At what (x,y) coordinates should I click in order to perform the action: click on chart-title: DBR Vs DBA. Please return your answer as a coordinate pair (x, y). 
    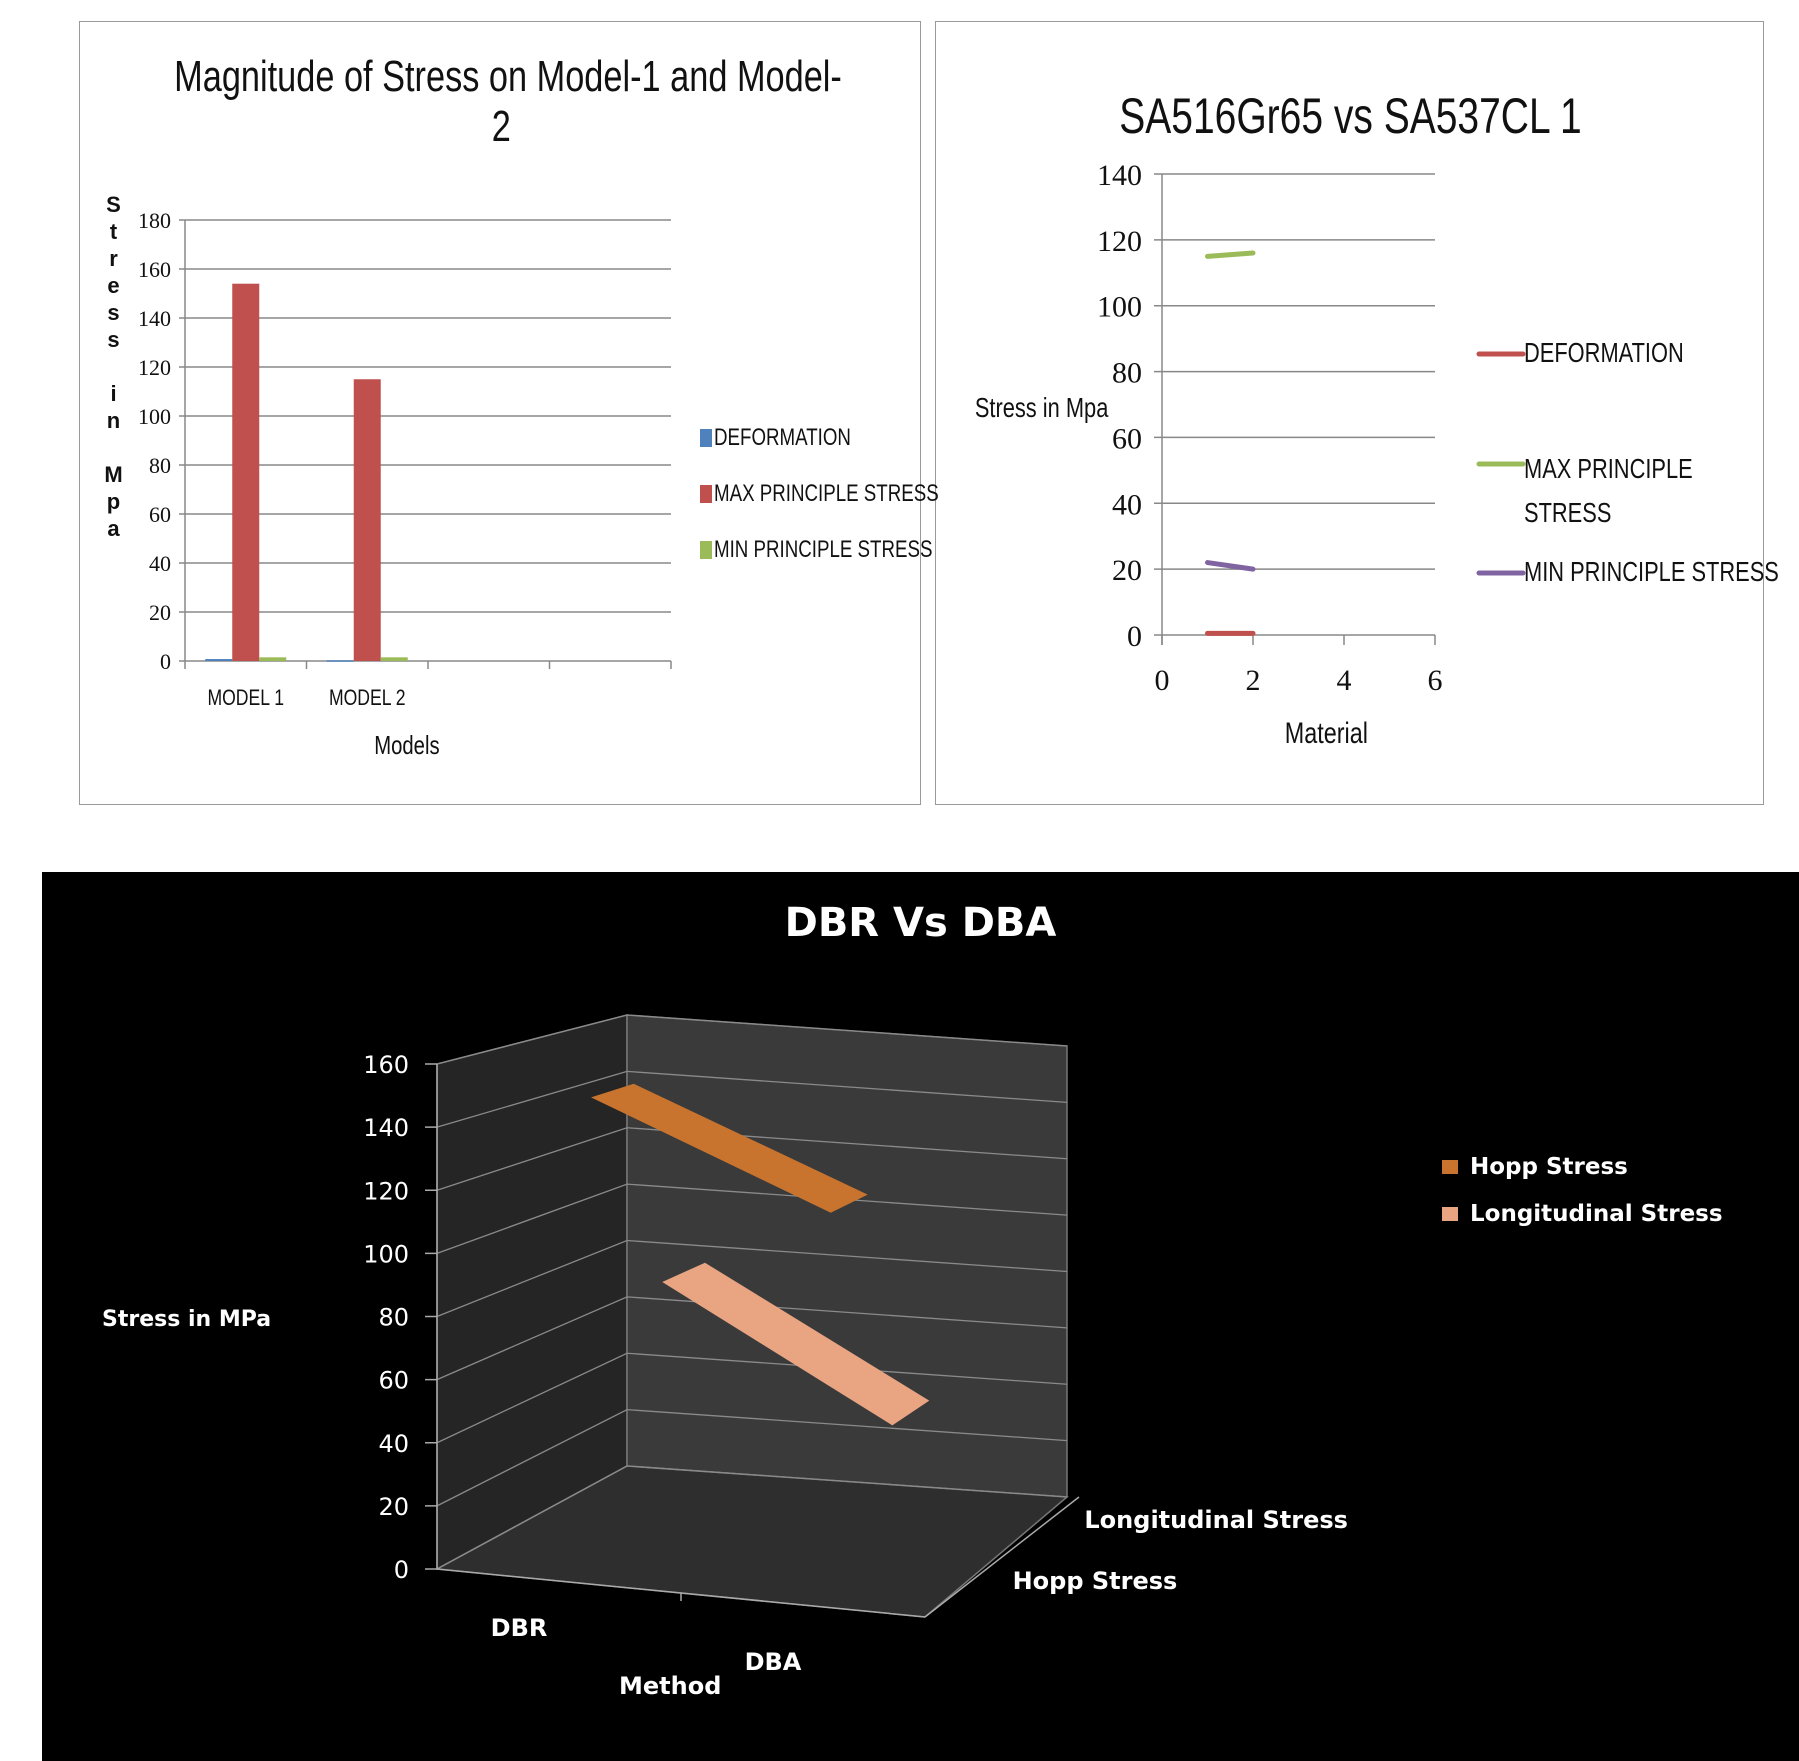
    Looking at the image, I should click on (920, 923).